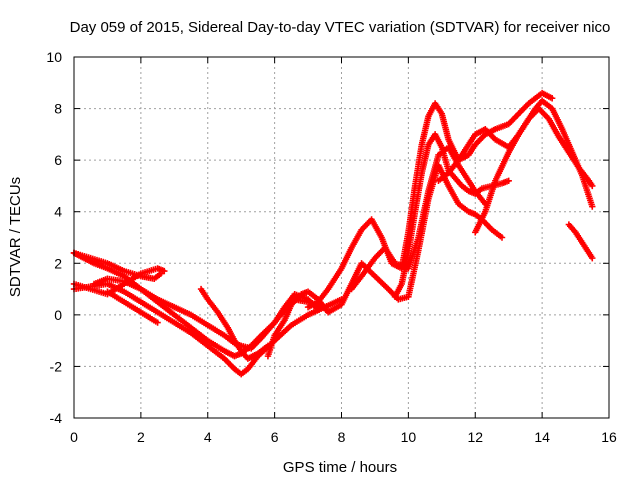  Describe the element at coordinates (58, 212) in the screenshot. I see `y-tick-label: 4` at that location.